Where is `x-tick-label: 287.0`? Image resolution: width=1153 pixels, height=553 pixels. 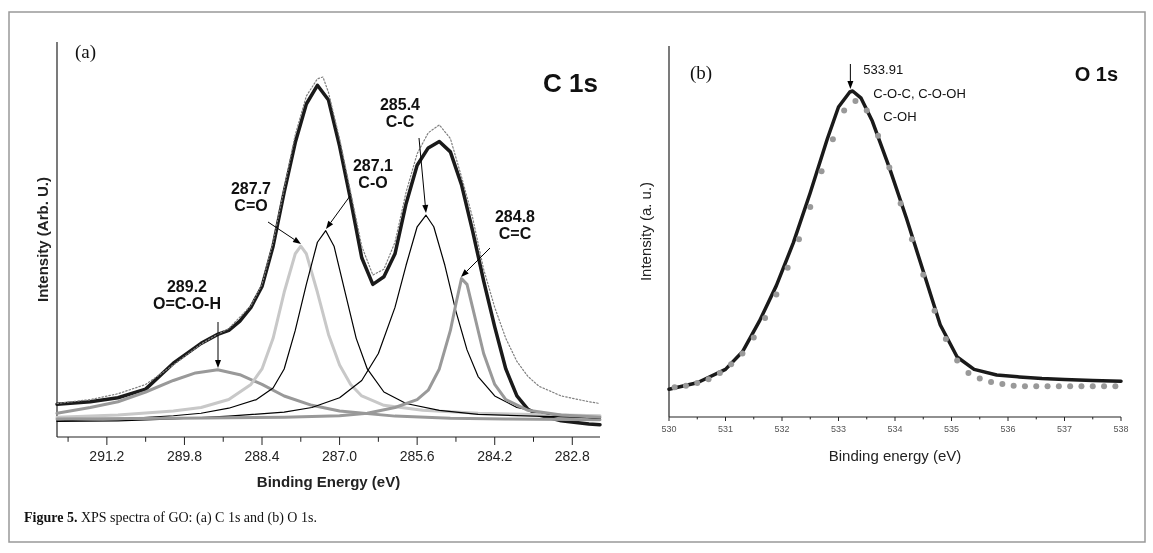 x-tick-label: 287.0 is located at coordinates (340, 456).